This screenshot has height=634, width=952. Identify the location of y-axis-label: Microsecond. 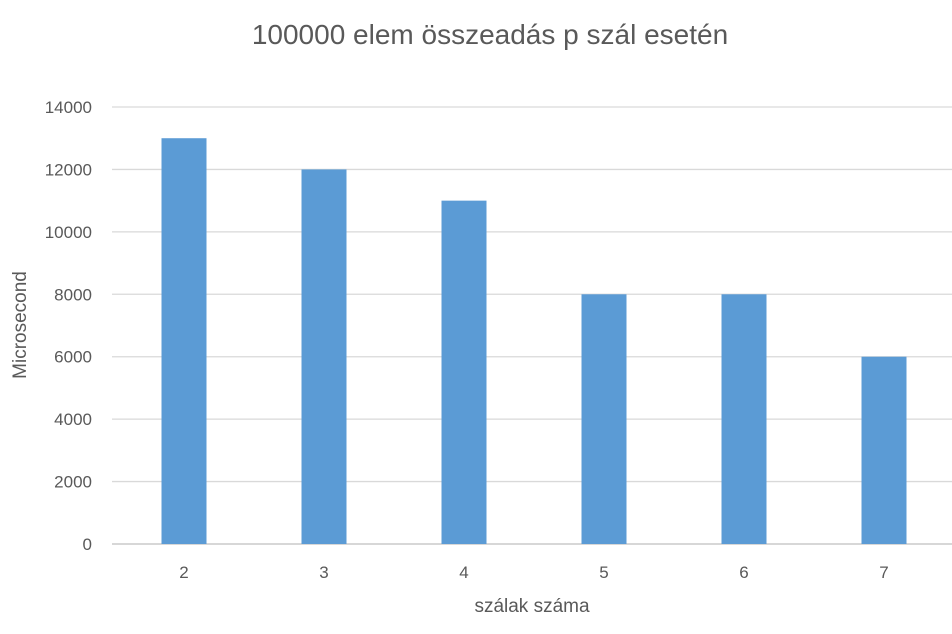
(20, 325).